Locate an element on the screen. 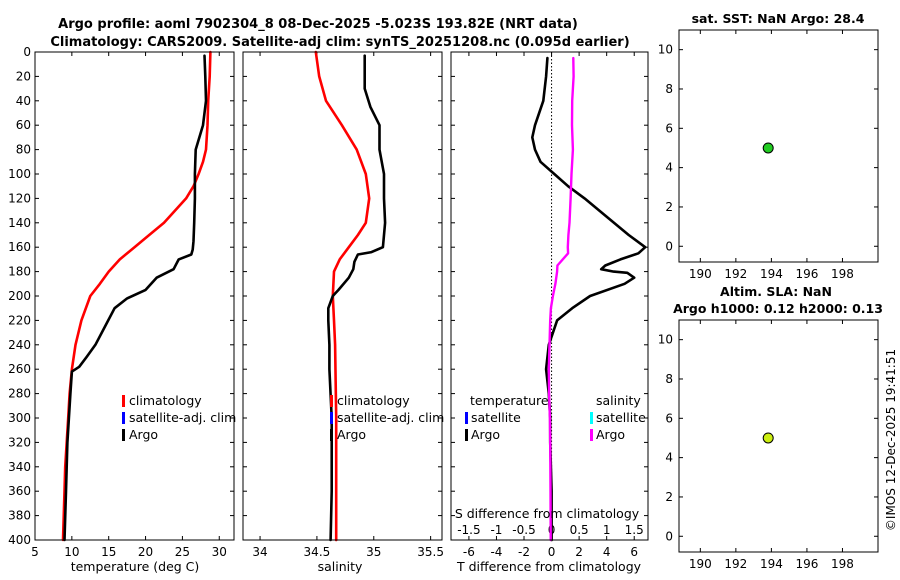 This screenshot has width=900, height=580. salinity-xtick-label: 34.5 is located at coordinates (317, 552).